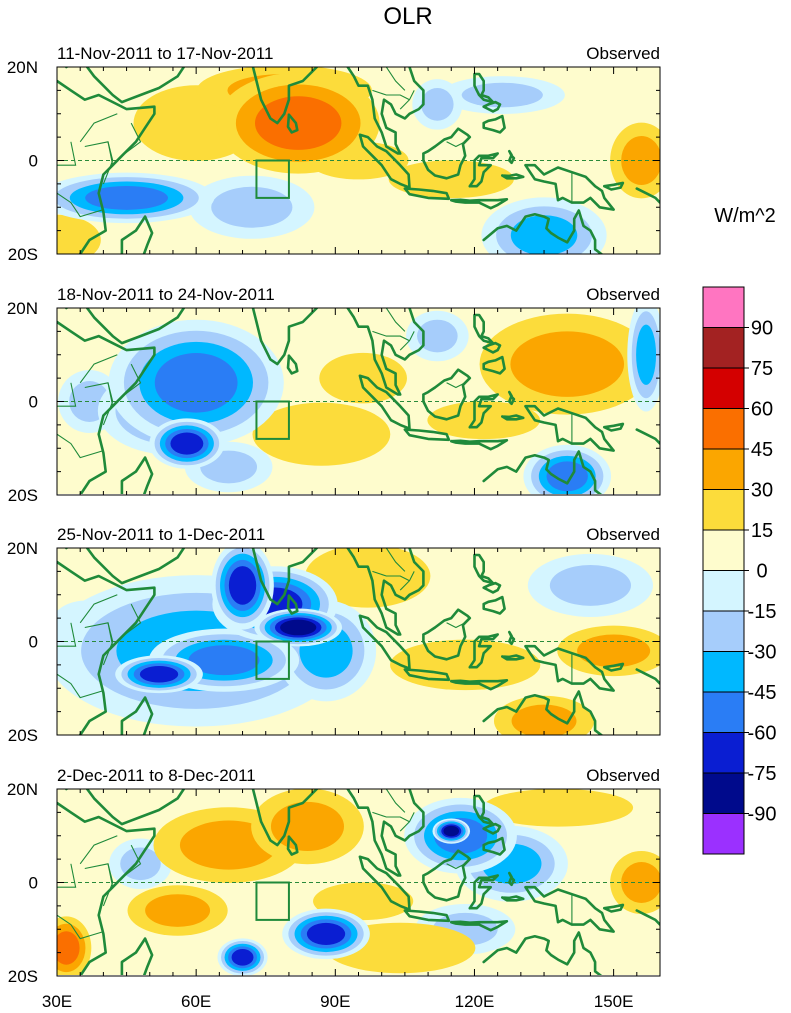 The height and width of the screenshot is (1013, 791). Describe the element at coordinates (762, 612) in the screenshot. I see `colorbar-label: -15` at that location.